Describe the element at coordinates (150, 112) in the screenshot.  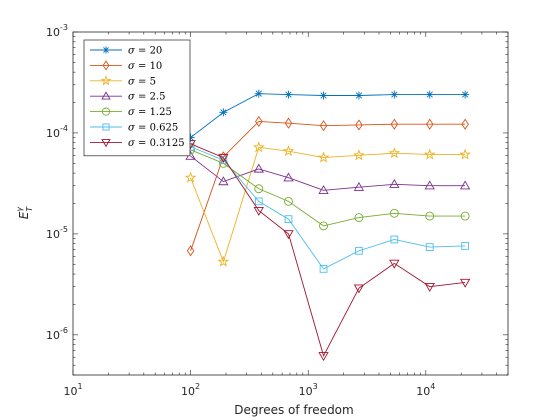
I see `legend-label: σ = 1.25` at that location.